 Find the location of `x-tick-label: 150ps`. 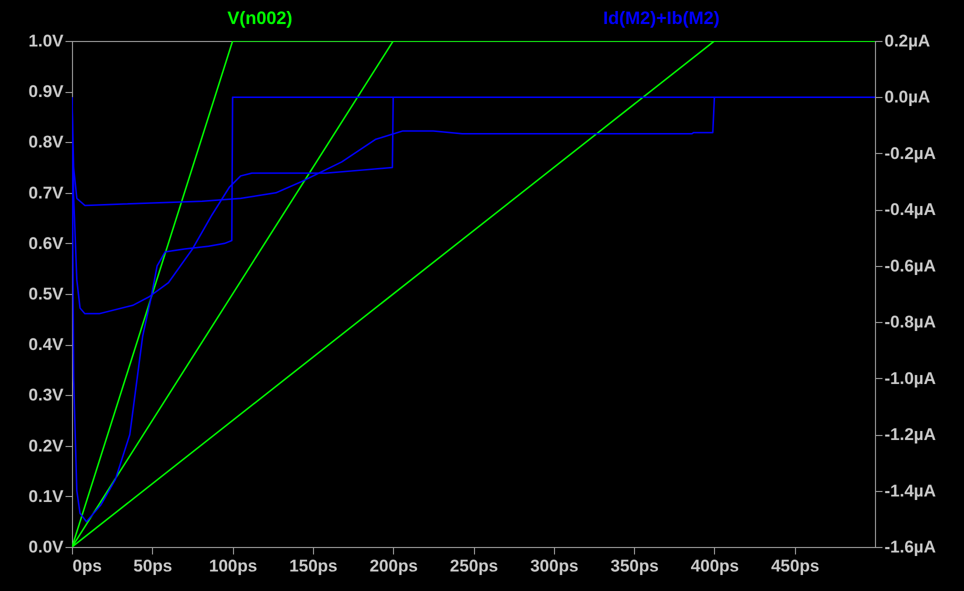

x-tick-label: 150ps is located at coordinates (313, 566).